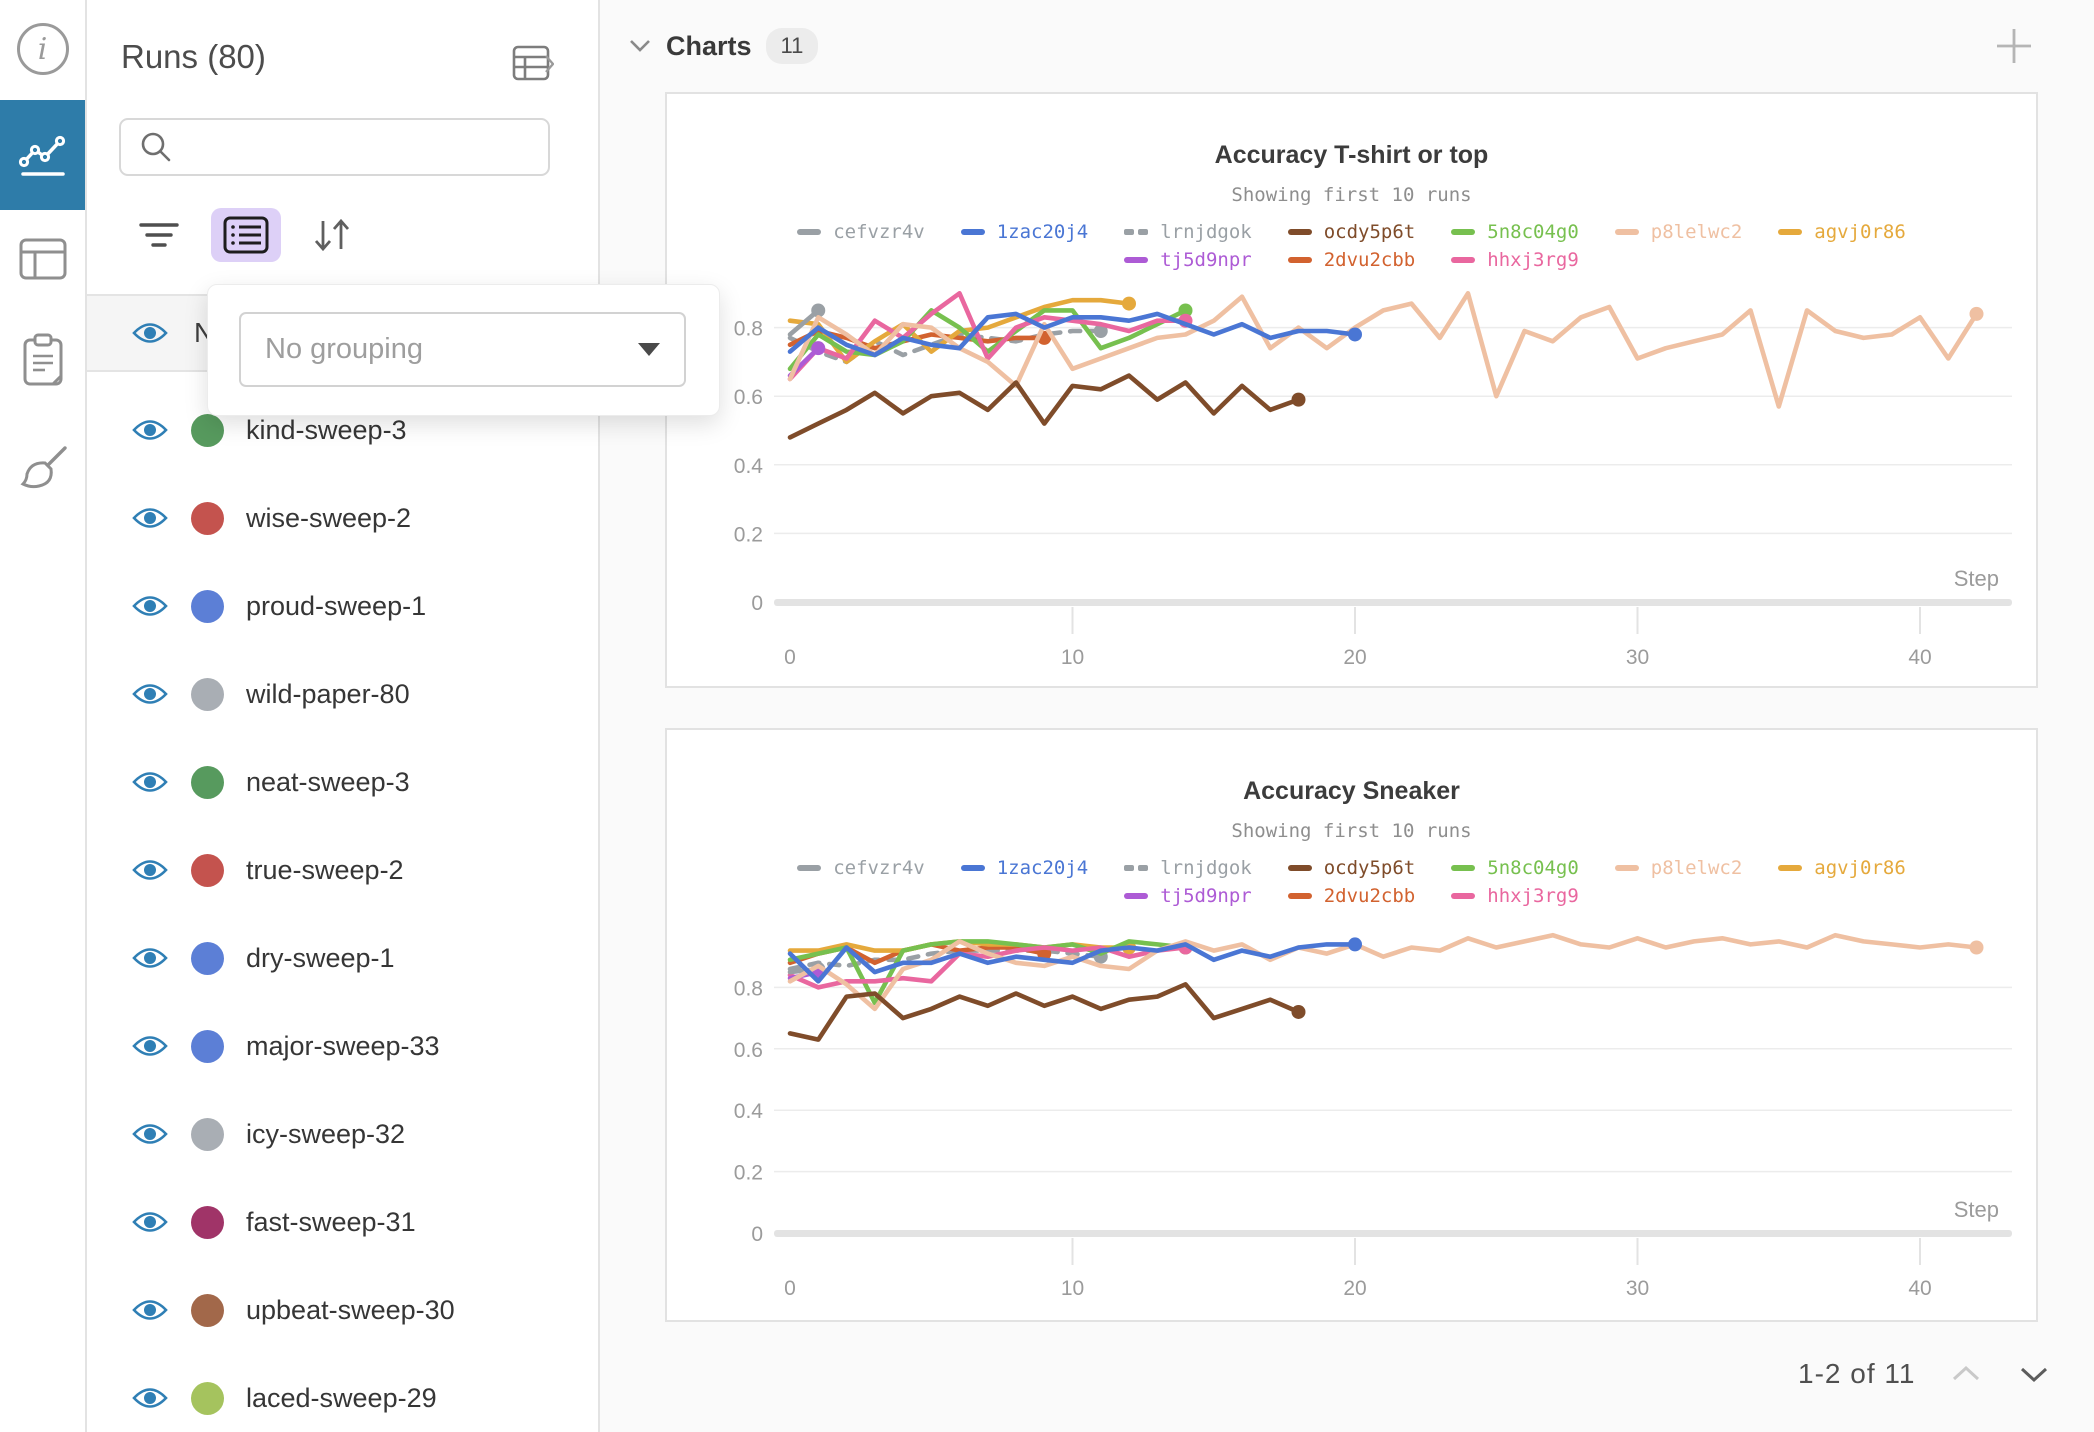  I want to click on run-list-item: true-sweep-2, so click(342, 870).